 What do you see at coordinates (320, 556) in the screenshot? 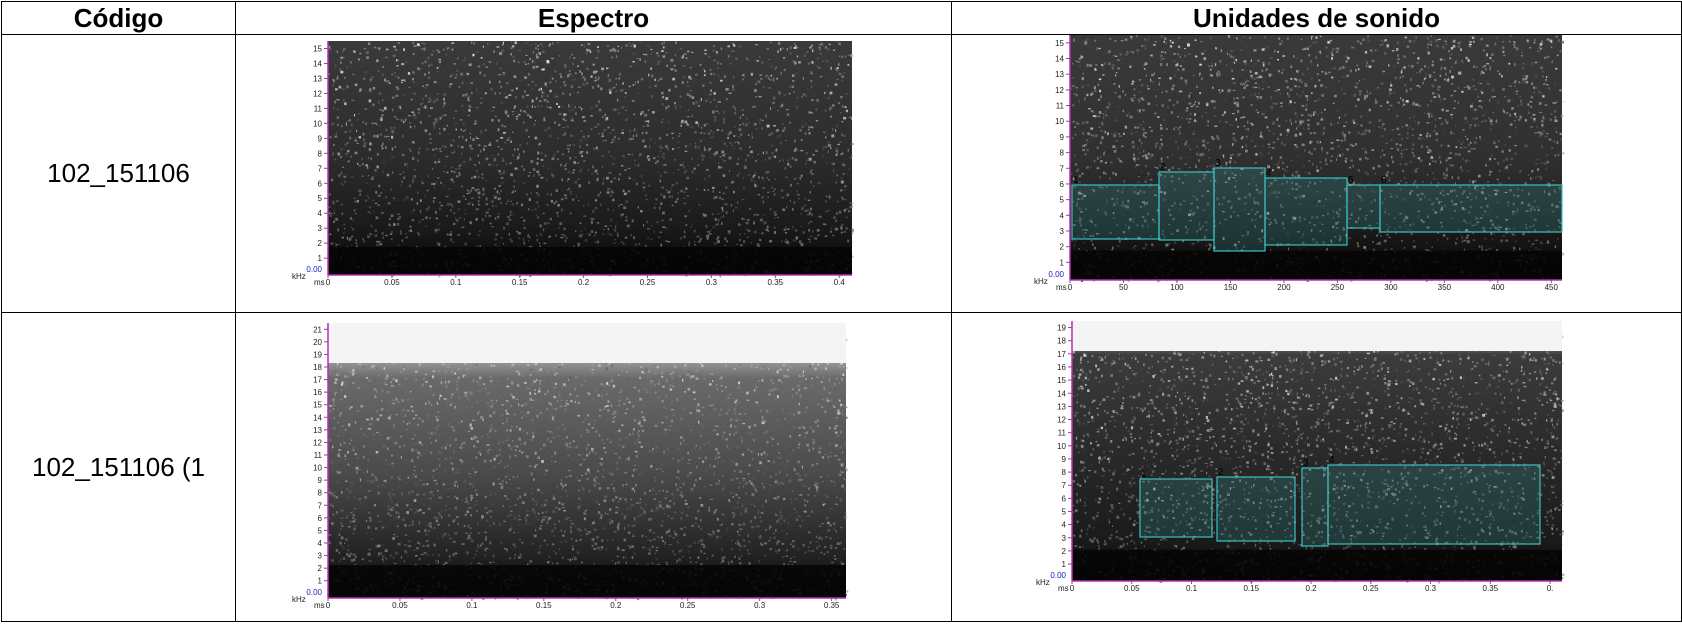
I see `y-tick-label: 3` at bounding box center [320, 556].